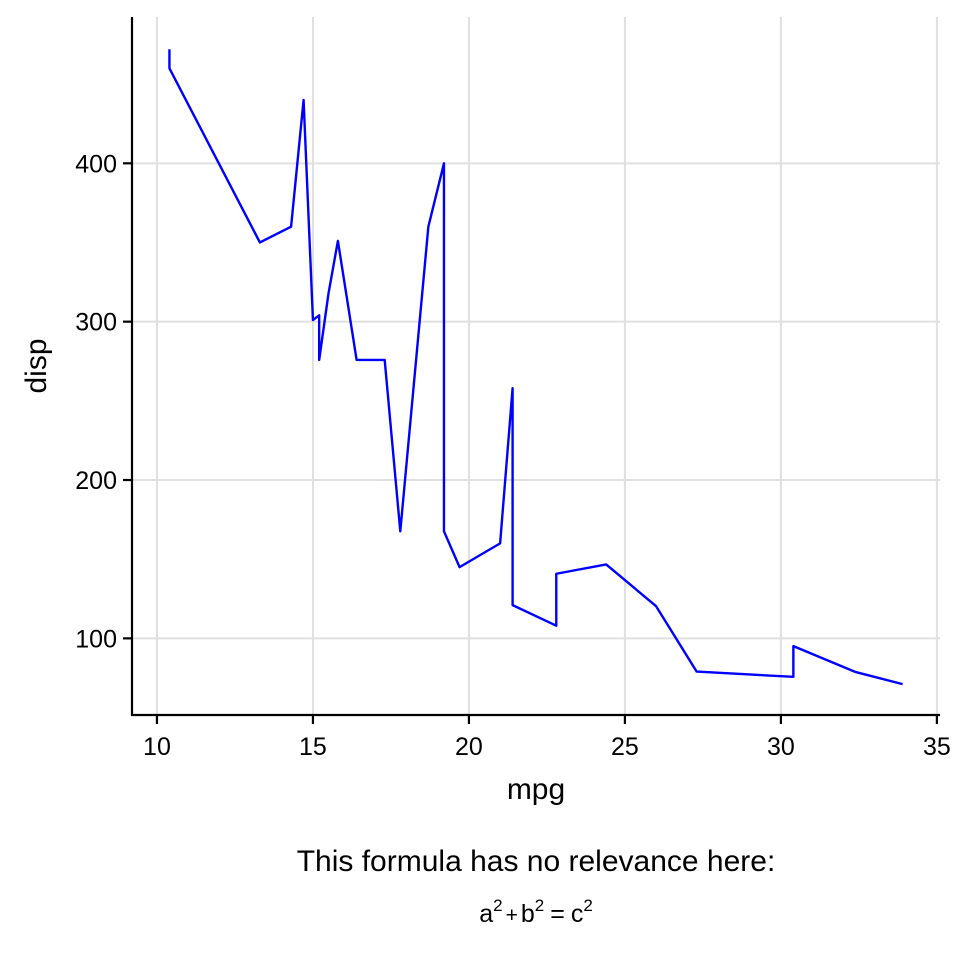 The image size is (960, 960). What do you see at coordinates (781, 747) in the screenshot?
I see `x-tick-label: 30` at bounding box center [781, 747].